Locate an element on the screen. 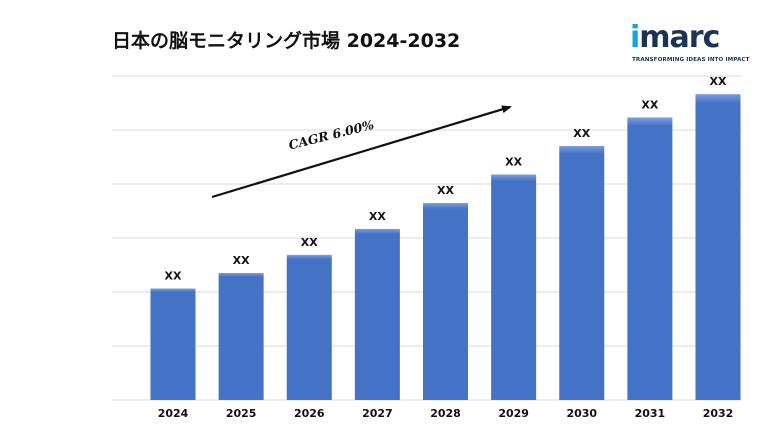 The width and height of the screenshot is (768, 432). data-label-2026: XX is located at coordinates (309, 242).